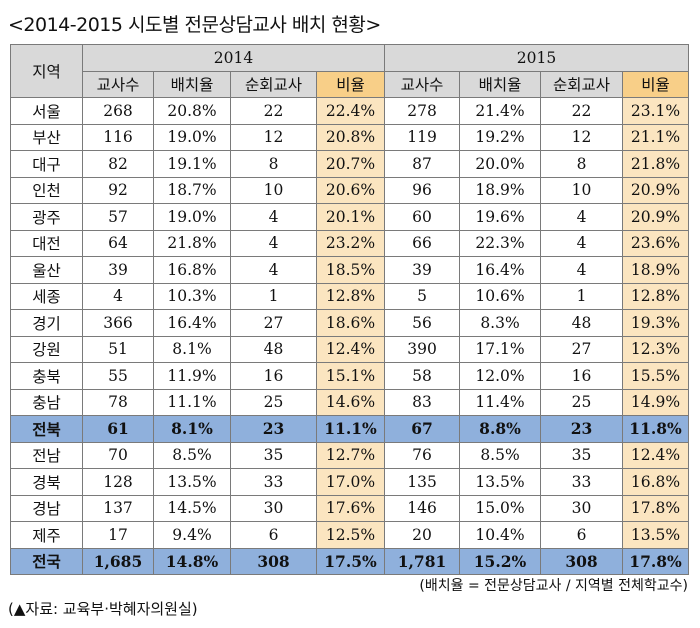  What do you see at coordinates (656, 535) in the screenshot?
I see `ratio-cell: 13.5%` at bounding box center [656, 535].